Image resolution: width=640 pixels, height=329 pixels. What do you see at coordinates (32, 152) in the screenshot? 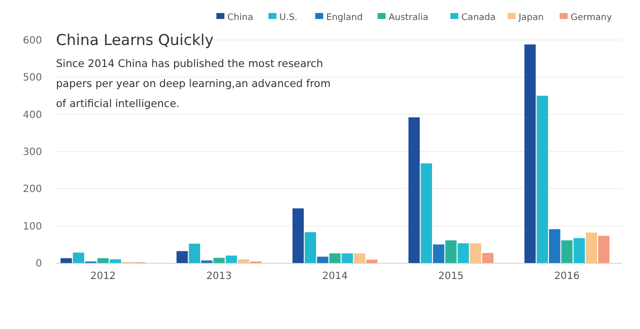
I see `y-tick-label: 300` at bounding box center [32, 152].